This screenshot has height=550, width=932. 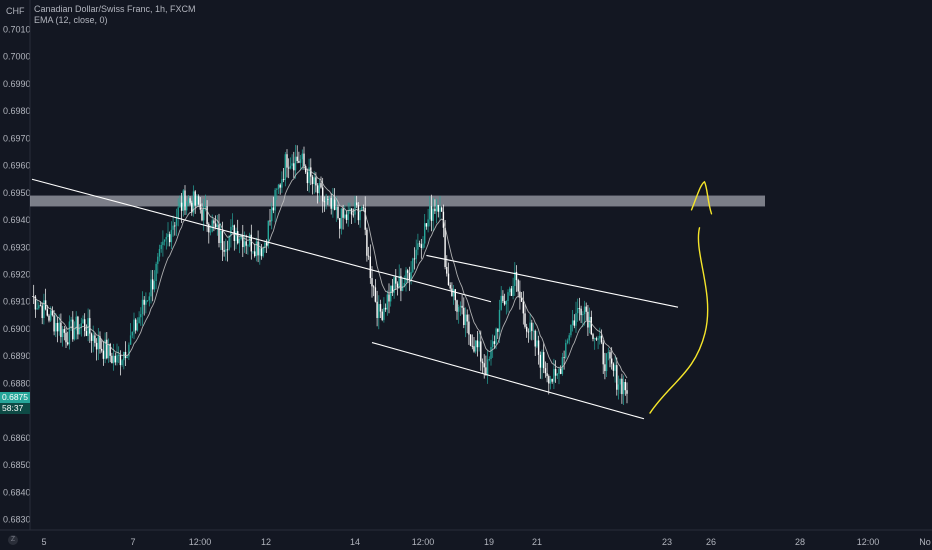 What do you see at coordinates (115, 9) in the screenshot?
I see `symbol-title: Canadian Dollar/Swiss Franc, 1h, FXCM` at bounding box center [115, 9].